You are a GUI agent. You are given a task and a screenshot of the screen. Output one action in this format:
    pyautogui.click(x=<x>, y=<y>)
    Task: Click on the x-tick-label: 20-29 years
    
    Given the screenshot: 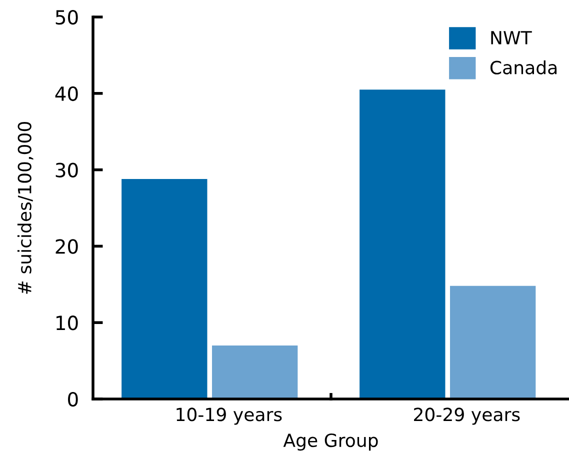 What is the action you would take?
    pyautogui.click(x=467, y=416)
    